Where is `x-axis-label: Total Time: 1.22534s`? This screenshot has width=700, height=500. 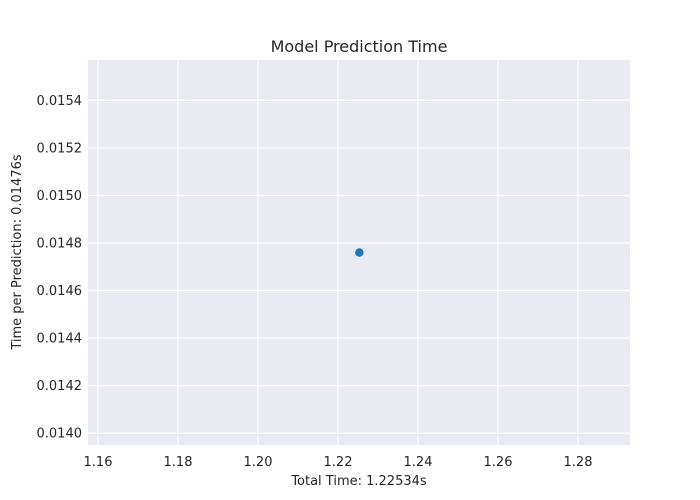 x-axis-label: Total Time: 1.22534s is located at coordinates (358, 481).